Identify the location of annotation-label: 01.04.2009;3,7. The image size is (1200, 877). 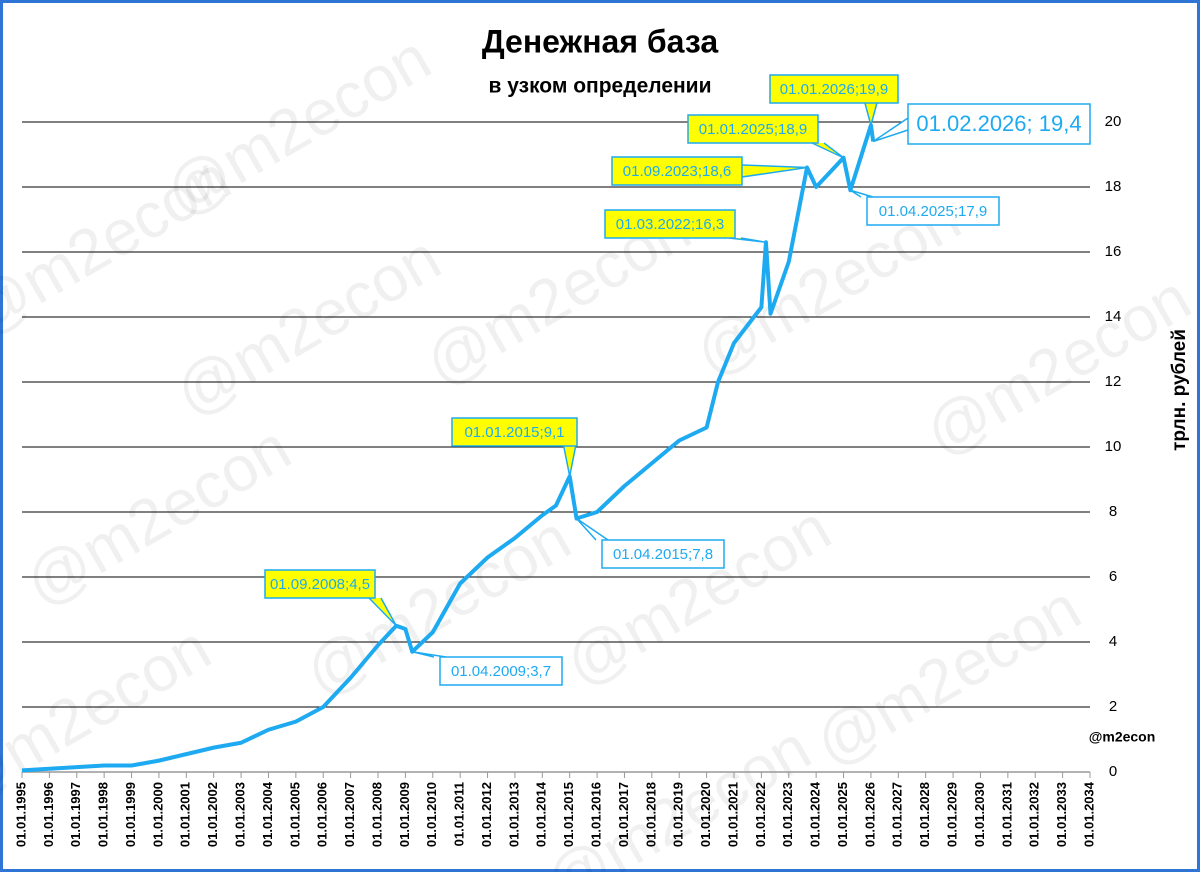
(501, 671).